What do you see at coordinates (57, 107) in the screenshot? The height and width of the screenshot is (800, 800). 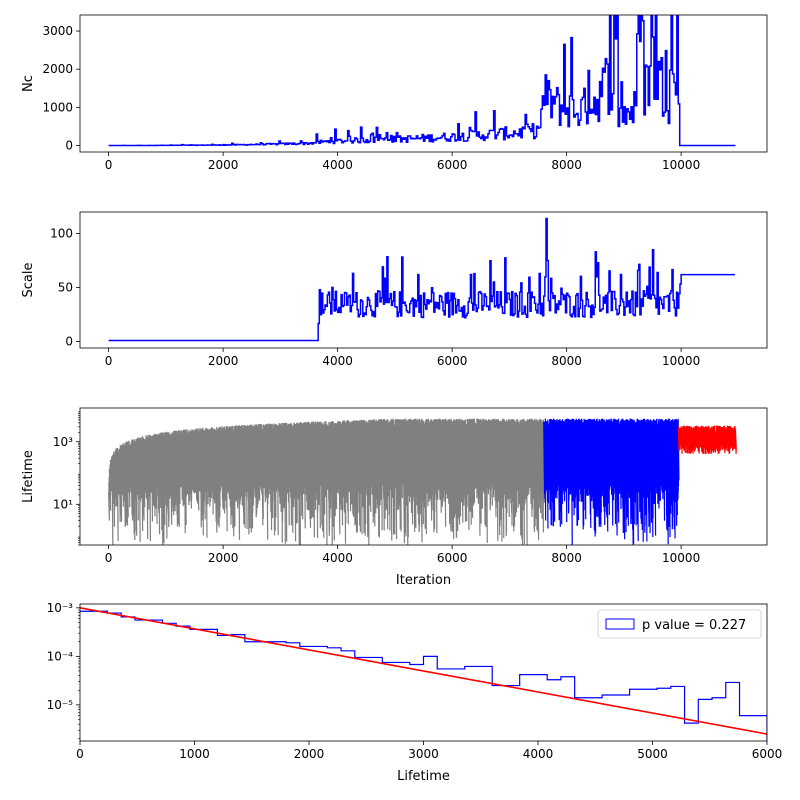 I see `y-tick-label: 1000` at bounding box center [57, 107].